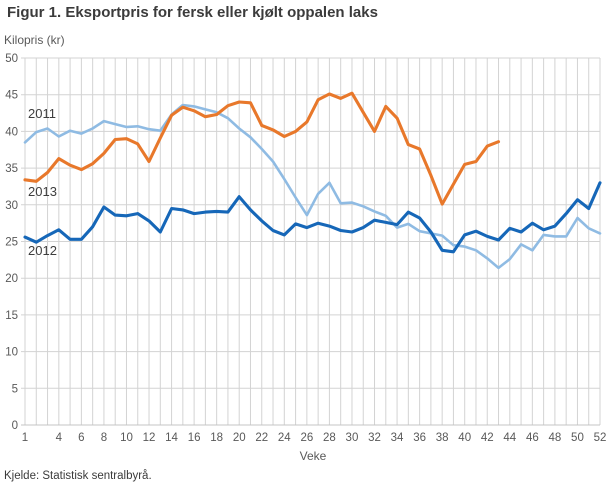  What do you see at coordinates (312, 217) in the screenshot?
I see `series-line-2012` at bounding box center [312, 217].